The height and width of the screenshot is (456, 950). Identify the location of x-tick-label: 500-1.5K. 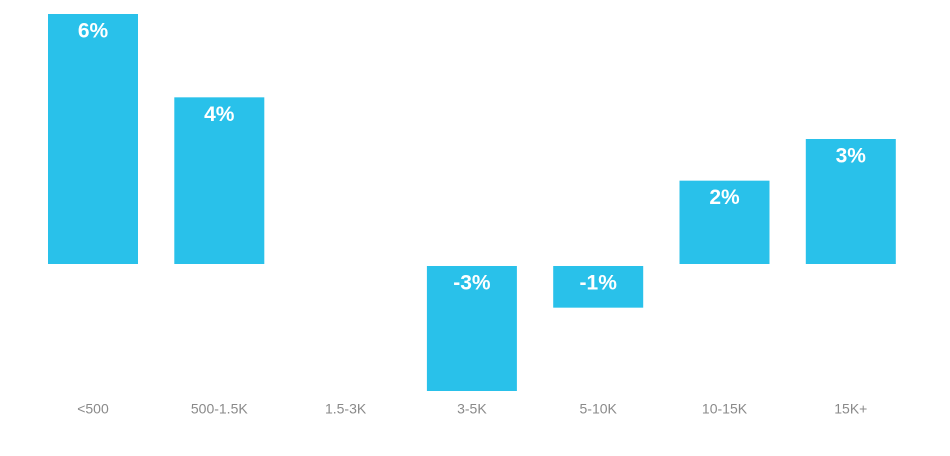
(219, 409).